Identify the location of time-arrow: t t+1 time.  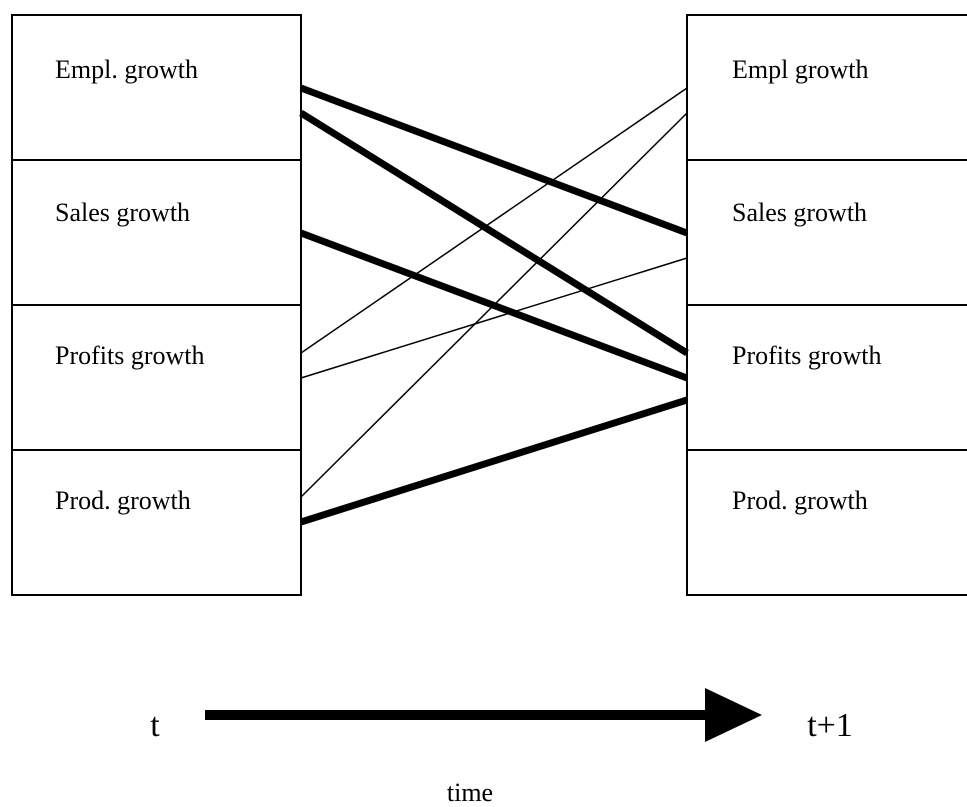
(501, 747).